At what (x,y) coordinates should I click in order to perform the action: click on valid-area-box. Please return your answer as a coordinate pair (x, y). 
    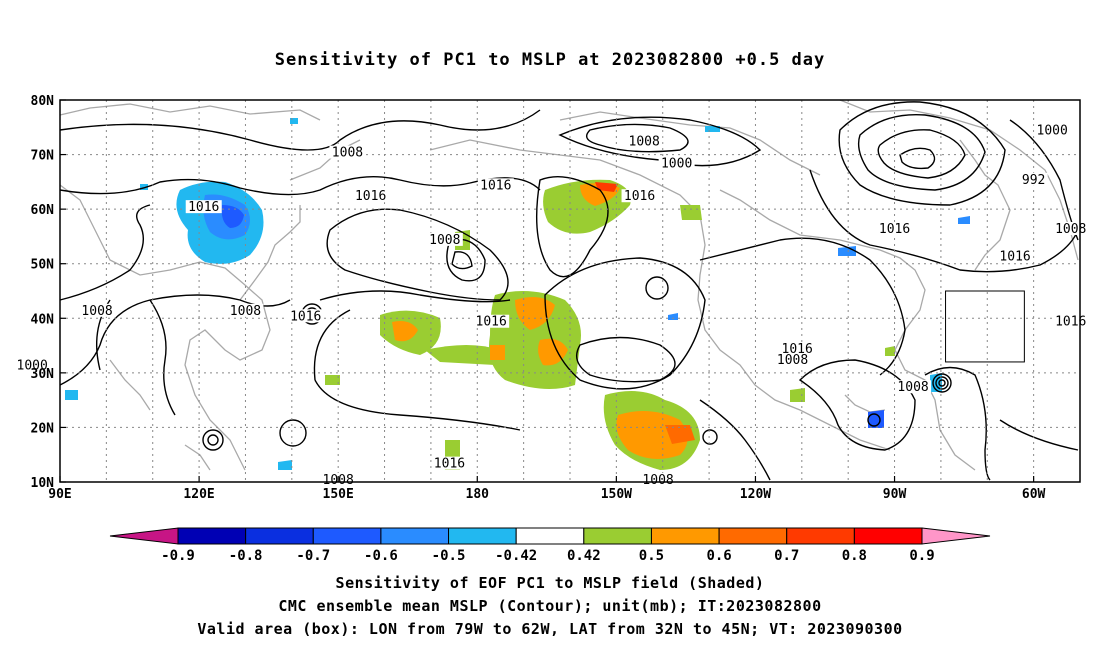
    Looking at the image, I should click on (985, 326).